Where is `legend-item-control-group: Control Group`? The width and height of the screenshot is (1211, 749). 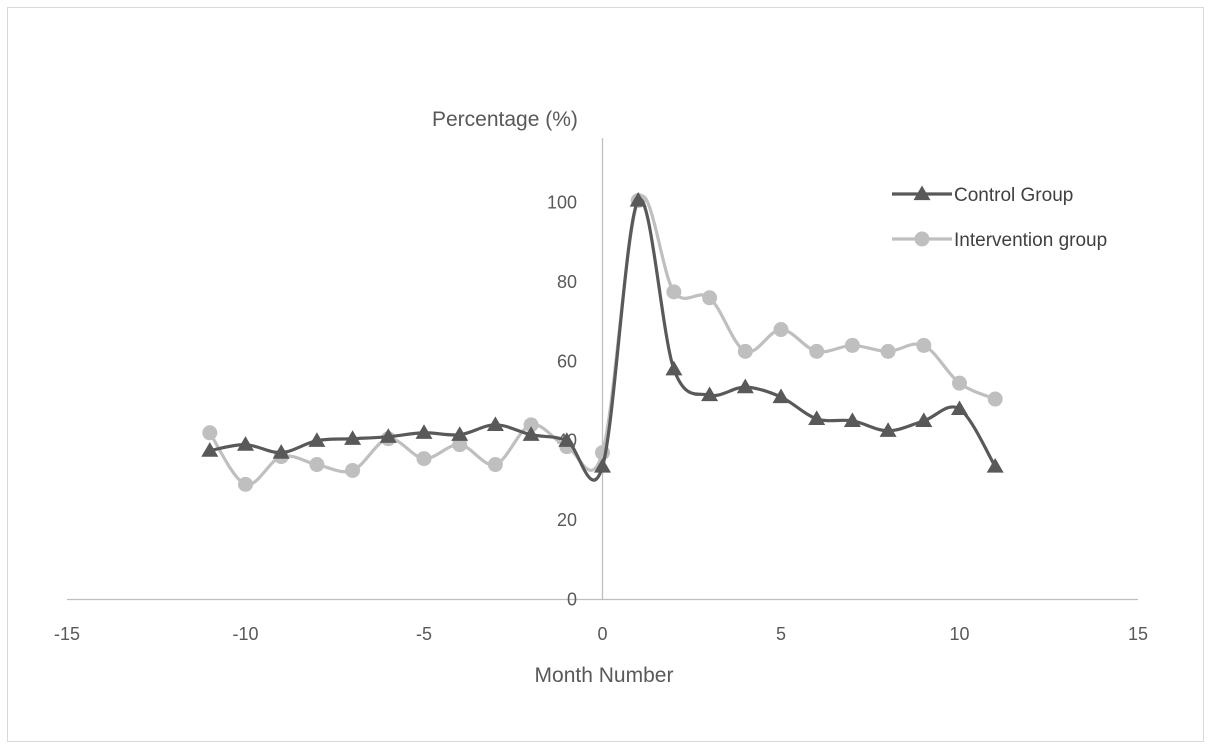 legend-item-control-group: Control Group is located at coordinates (982, 195).